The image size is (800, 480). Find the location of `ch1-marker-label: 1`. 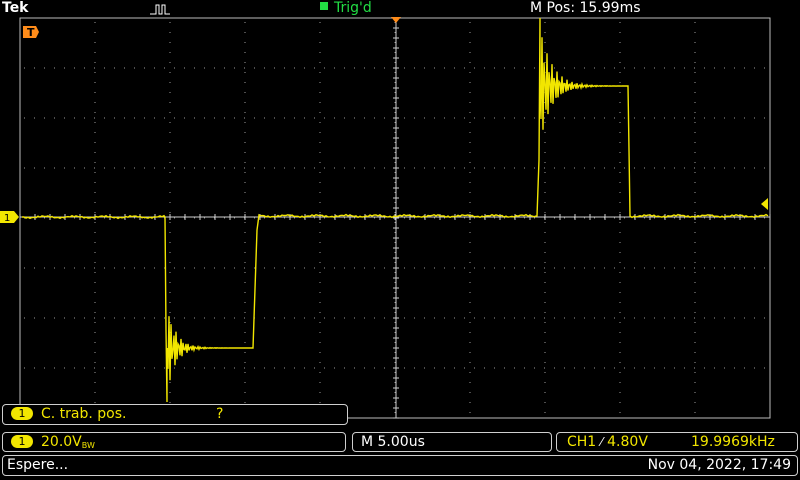

ch1-marker-label: 1 is located at coordinates (7, 218).